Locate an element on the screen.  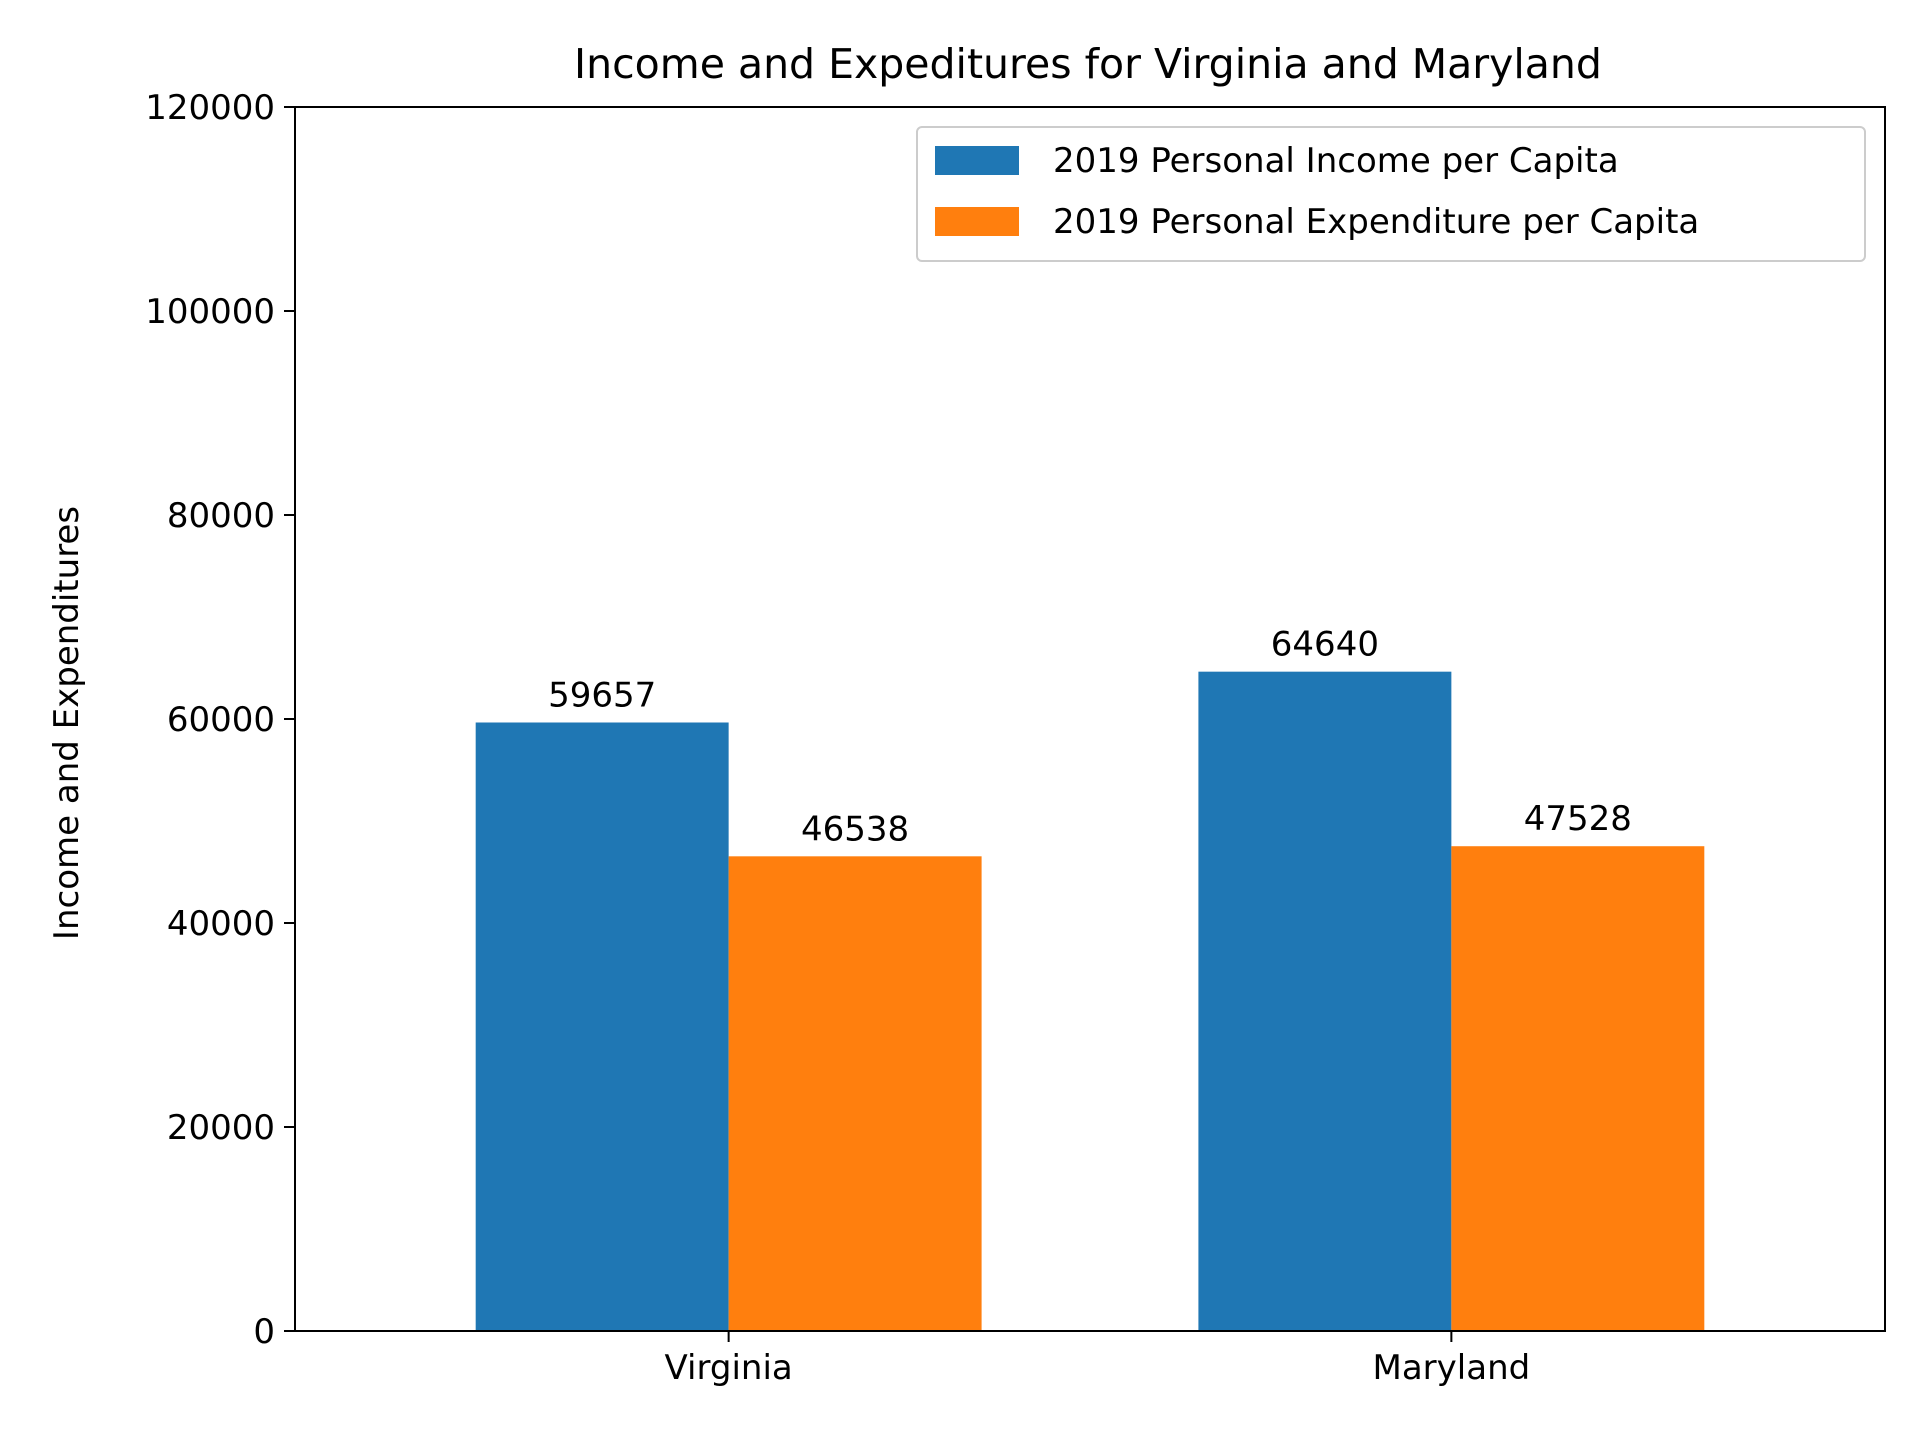
bar-value-label: 64640 is located at coordinates (1325, 645).